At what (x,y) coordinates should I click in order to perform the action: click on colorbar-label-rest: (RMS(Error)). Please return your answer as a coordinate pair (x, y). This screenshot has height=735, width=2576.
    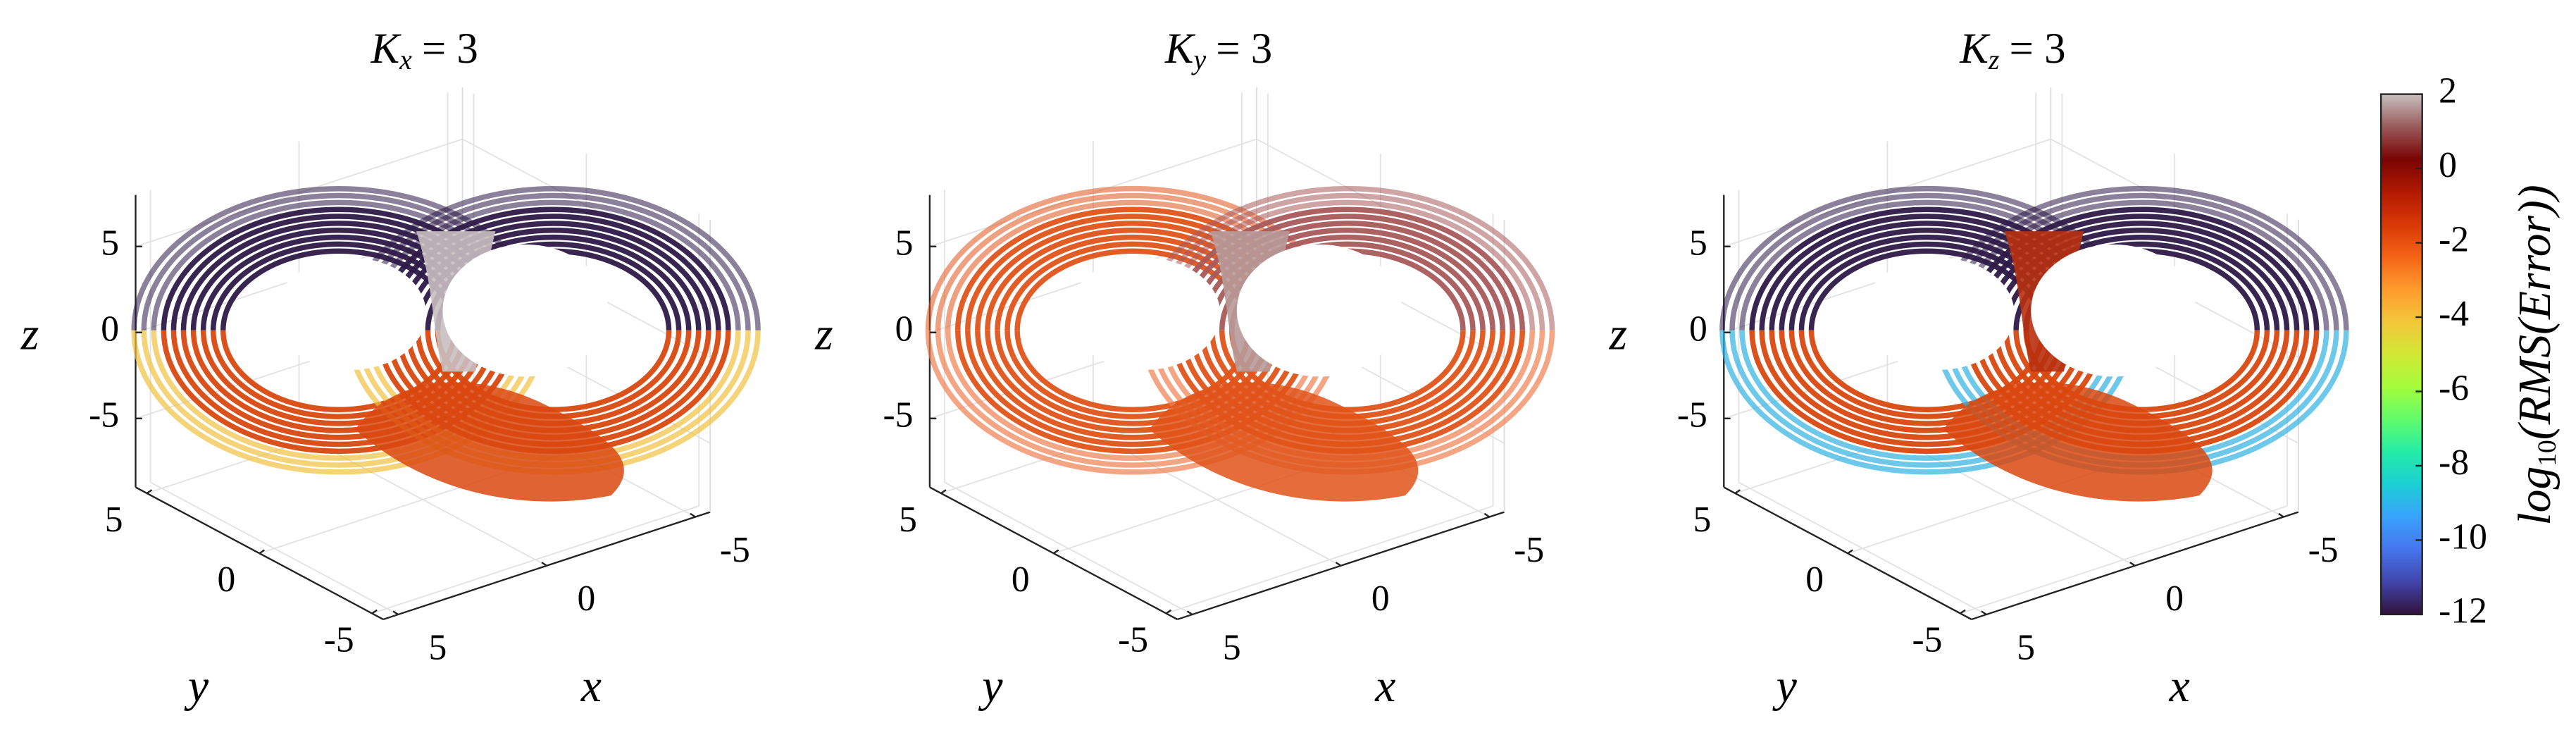
    Looking at the image, I should click on (2535, 312).